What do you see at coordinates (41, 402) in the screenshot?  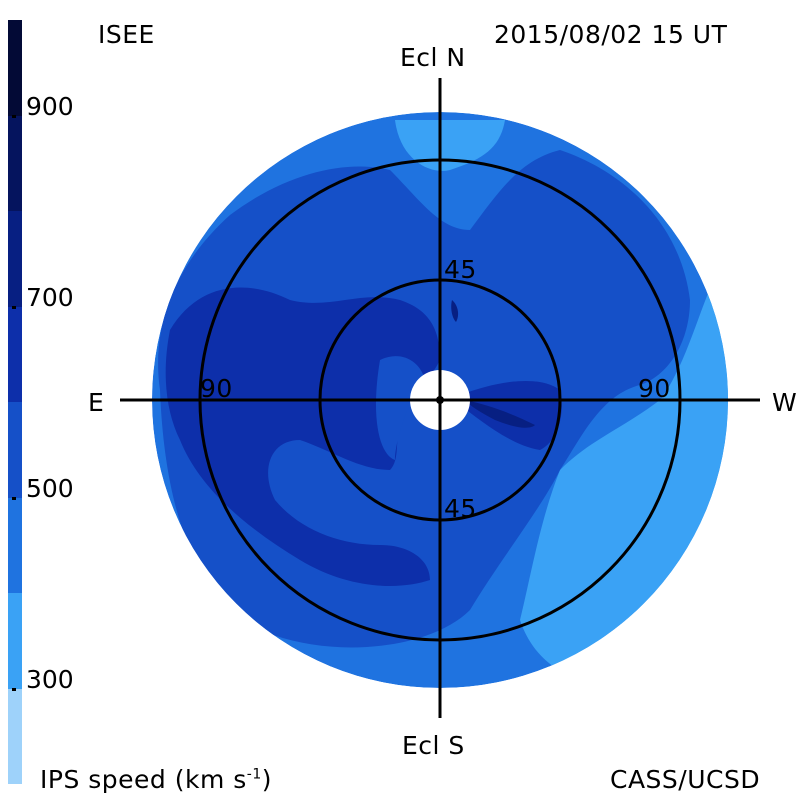 I see `speed-colorbar: 900 700 500 300` at bounding box center [41, 402].